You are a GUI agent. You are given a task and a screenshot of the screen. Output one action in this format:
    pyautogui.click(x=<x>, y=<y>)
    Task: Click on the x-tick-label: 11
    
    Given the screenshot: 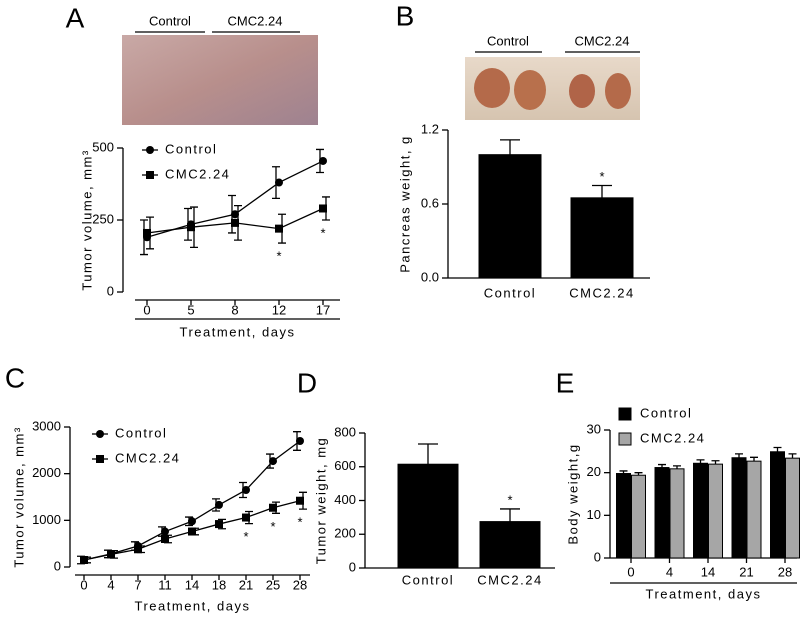 What is the action you would take?
    pyautogui.click(x=165, y=584)
    